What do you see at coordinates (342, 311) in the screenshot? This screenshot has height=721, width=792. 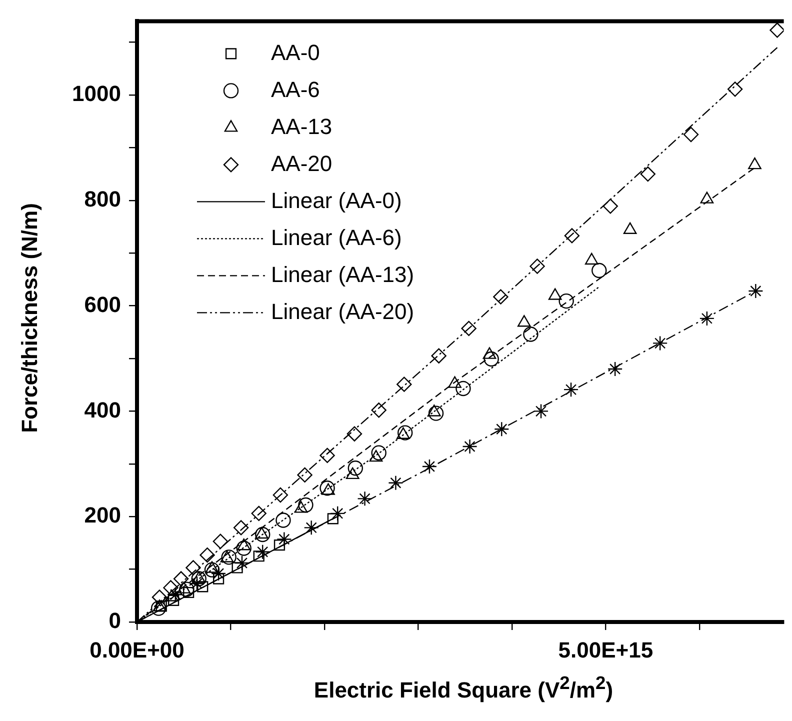 I see `legend-label: Linear (AA-20)` at bounding box center [342, 311].